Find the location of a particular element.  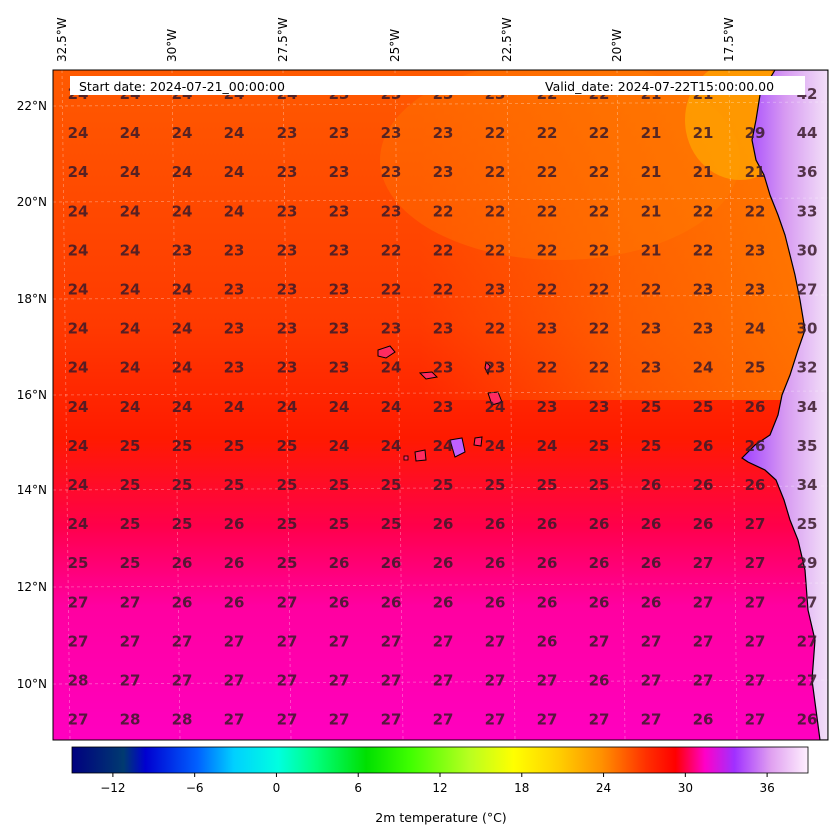

temperature-value: 35 is located at coordinates (807, 446).